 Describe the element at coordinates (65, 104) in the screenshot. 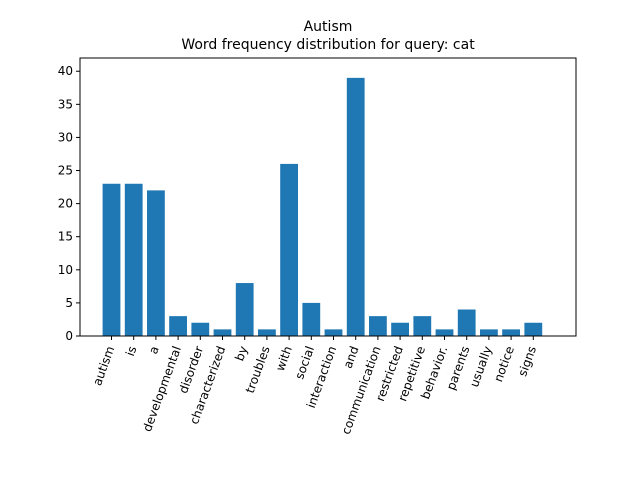

I see `y-tick-label: 35` at that location.